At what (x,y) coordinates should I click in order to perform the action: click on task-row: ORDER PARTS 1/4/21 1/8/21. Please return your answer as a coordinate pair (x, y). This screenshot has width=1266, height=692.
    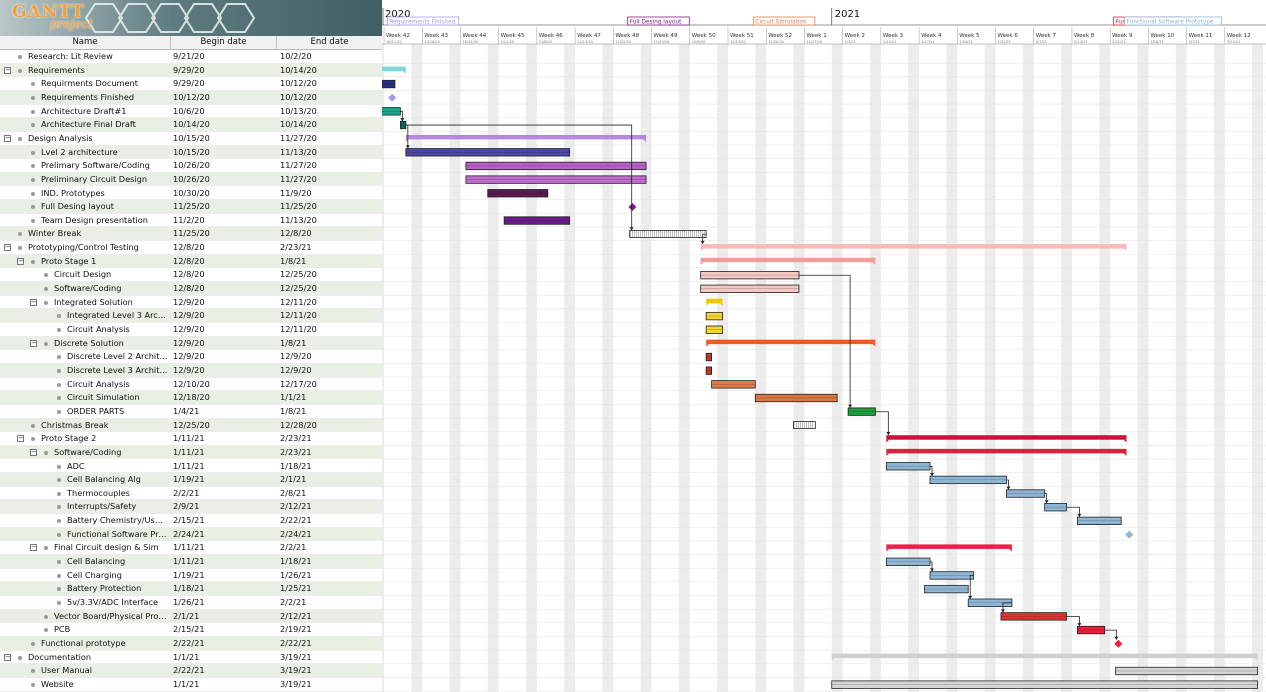
    Looking at the image, I should click on (191, 412).